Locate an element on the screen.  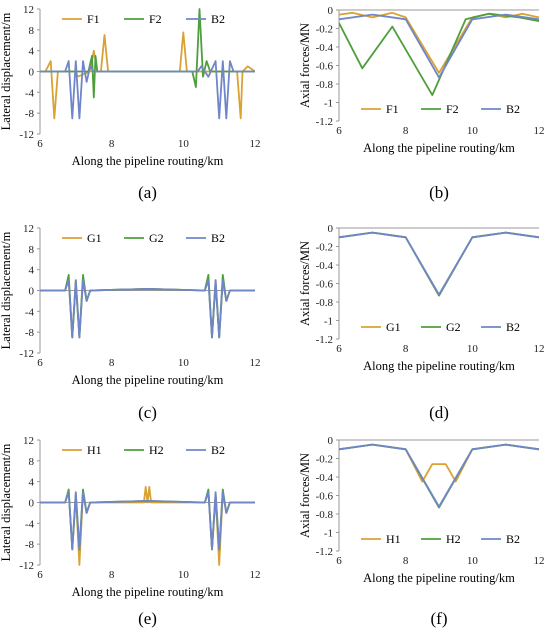
panel-label: (a) is located at coordinates (147, 192).